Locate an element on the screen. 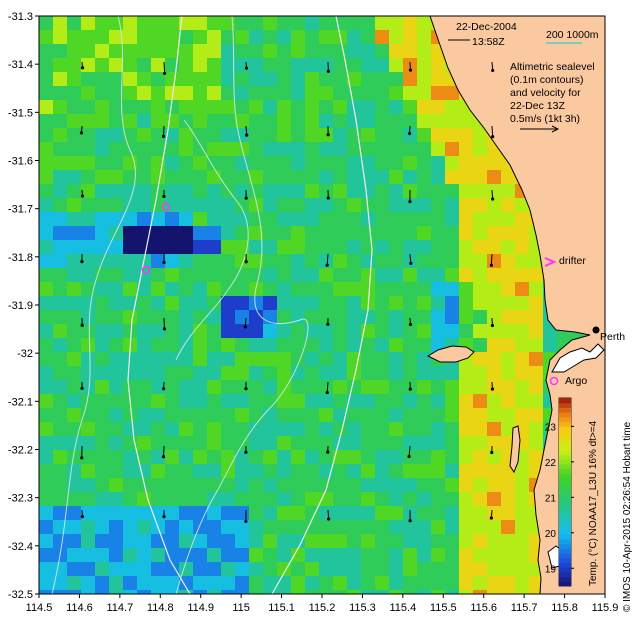  x-tick-label: 115.1 is located at coordinates (281, 608).